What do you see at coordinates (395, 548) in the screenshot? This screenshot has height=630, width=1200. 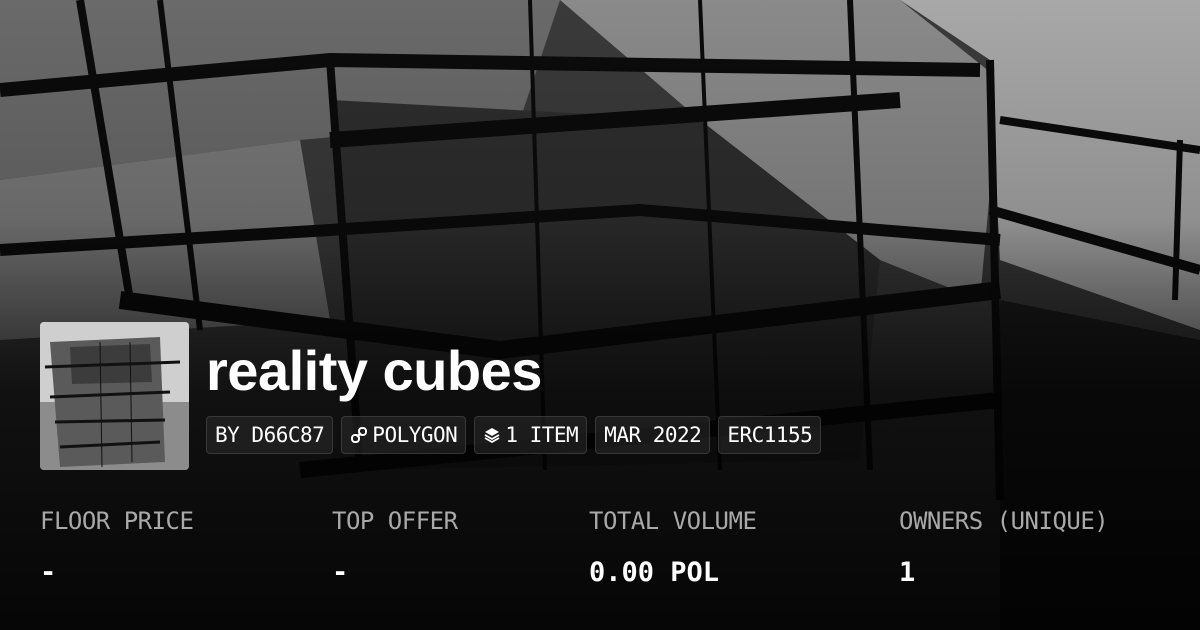 I see `stat-top-offer: TOP OFFER -` at bounding box center [395, 548].